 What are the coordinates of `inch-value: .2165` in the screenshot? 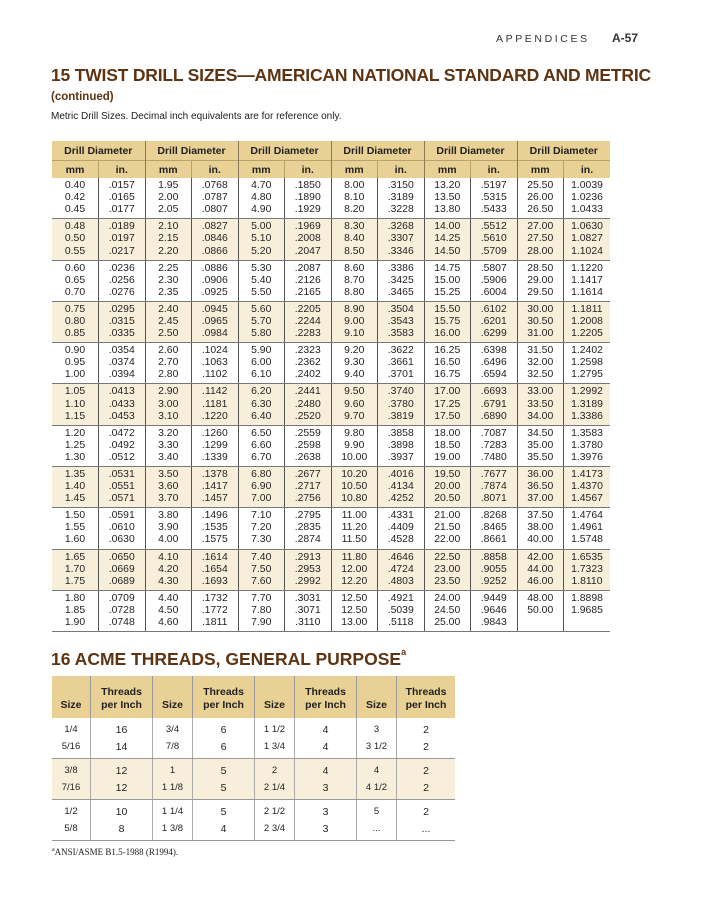 It's located at (307, 294).